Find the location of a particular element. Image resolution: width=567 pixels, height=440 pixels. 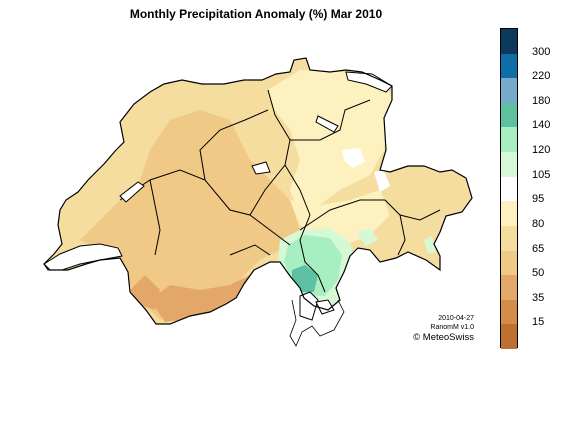

region-graubuenden is located at coordinates (428, 211).